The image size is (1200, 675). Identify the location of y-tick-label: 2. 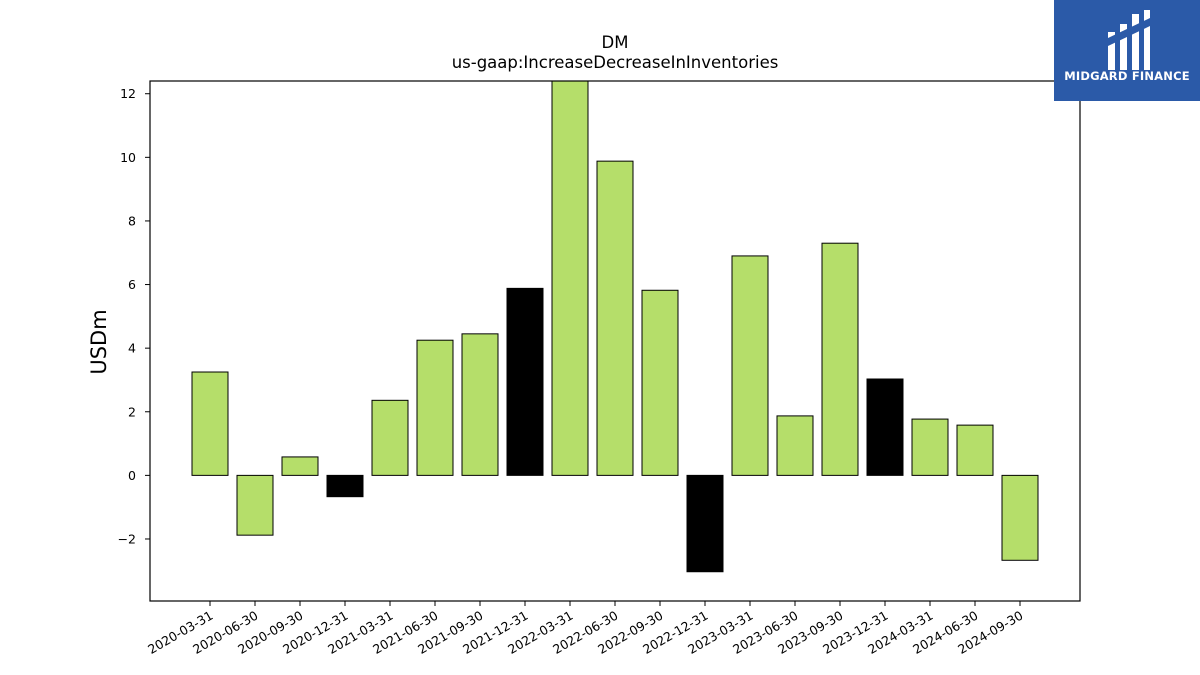
(132, 411).